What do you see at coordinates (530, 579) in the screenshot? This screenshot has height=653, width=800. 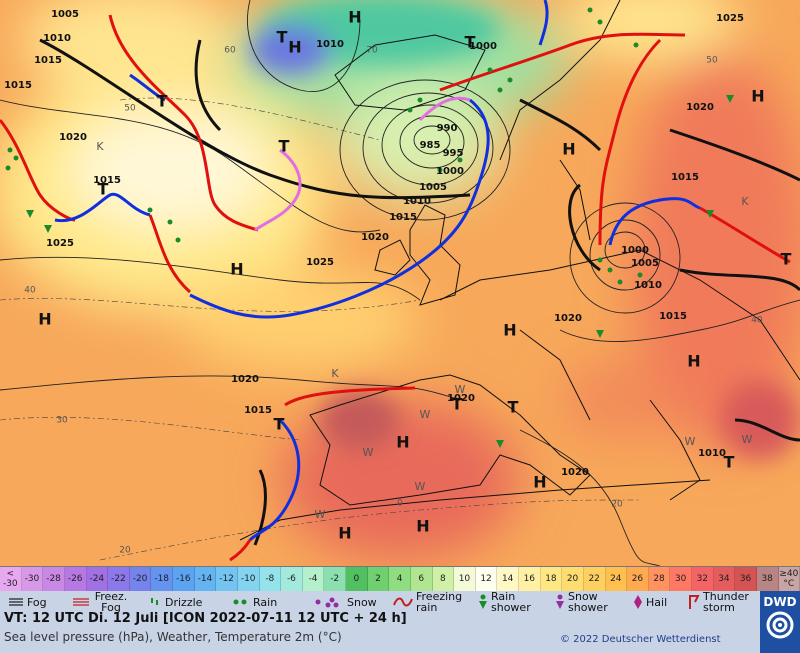 I see `scale-cell: 16` at bounding box center [530, 579].